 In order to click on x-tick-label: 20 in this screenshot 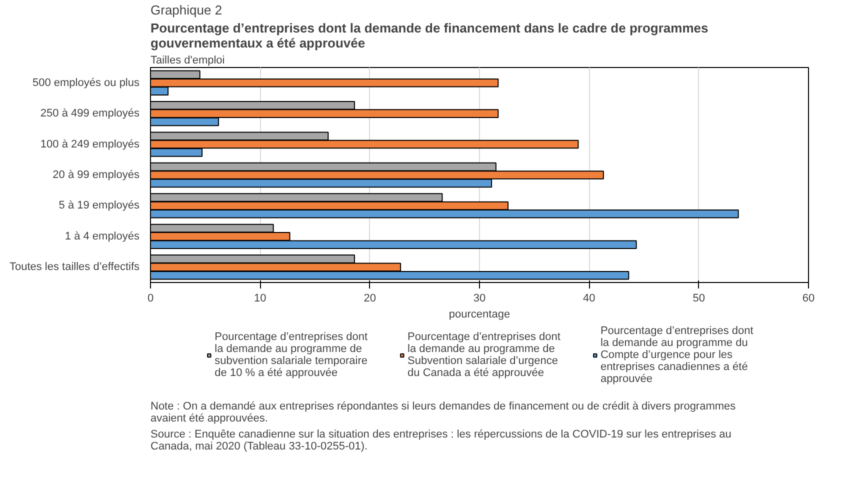, I will do `click(370, 298)`.